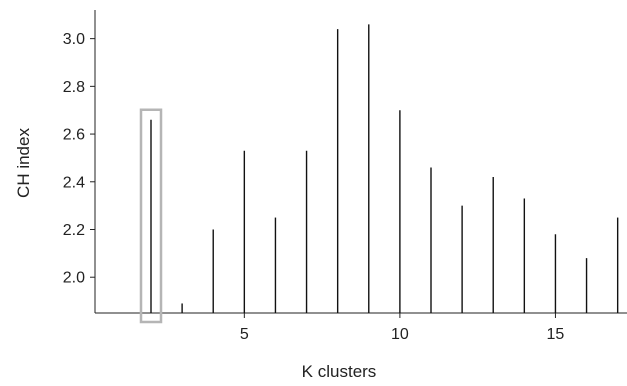 This screenshot has height=386, width=627. I want to click on y-tick-label: 2.2, so click(74, 230).